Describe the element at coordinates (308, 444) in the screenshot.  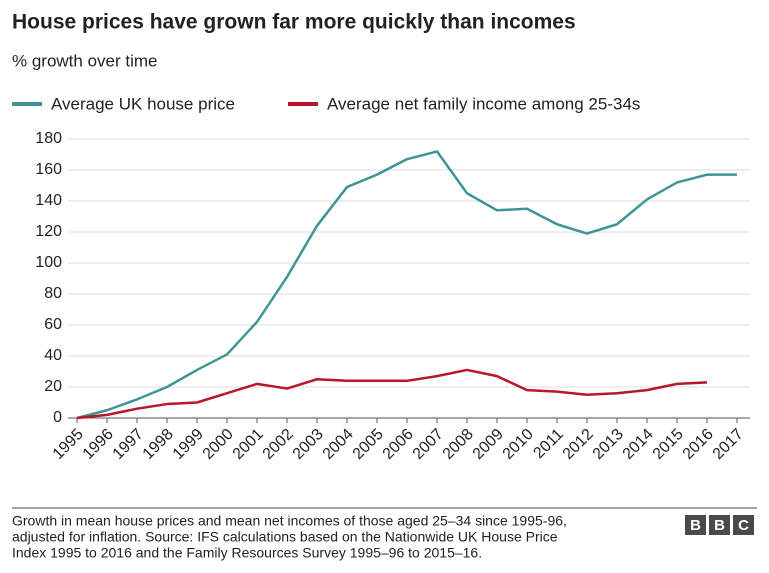
I see `x-tick-label: 2003` at that location.